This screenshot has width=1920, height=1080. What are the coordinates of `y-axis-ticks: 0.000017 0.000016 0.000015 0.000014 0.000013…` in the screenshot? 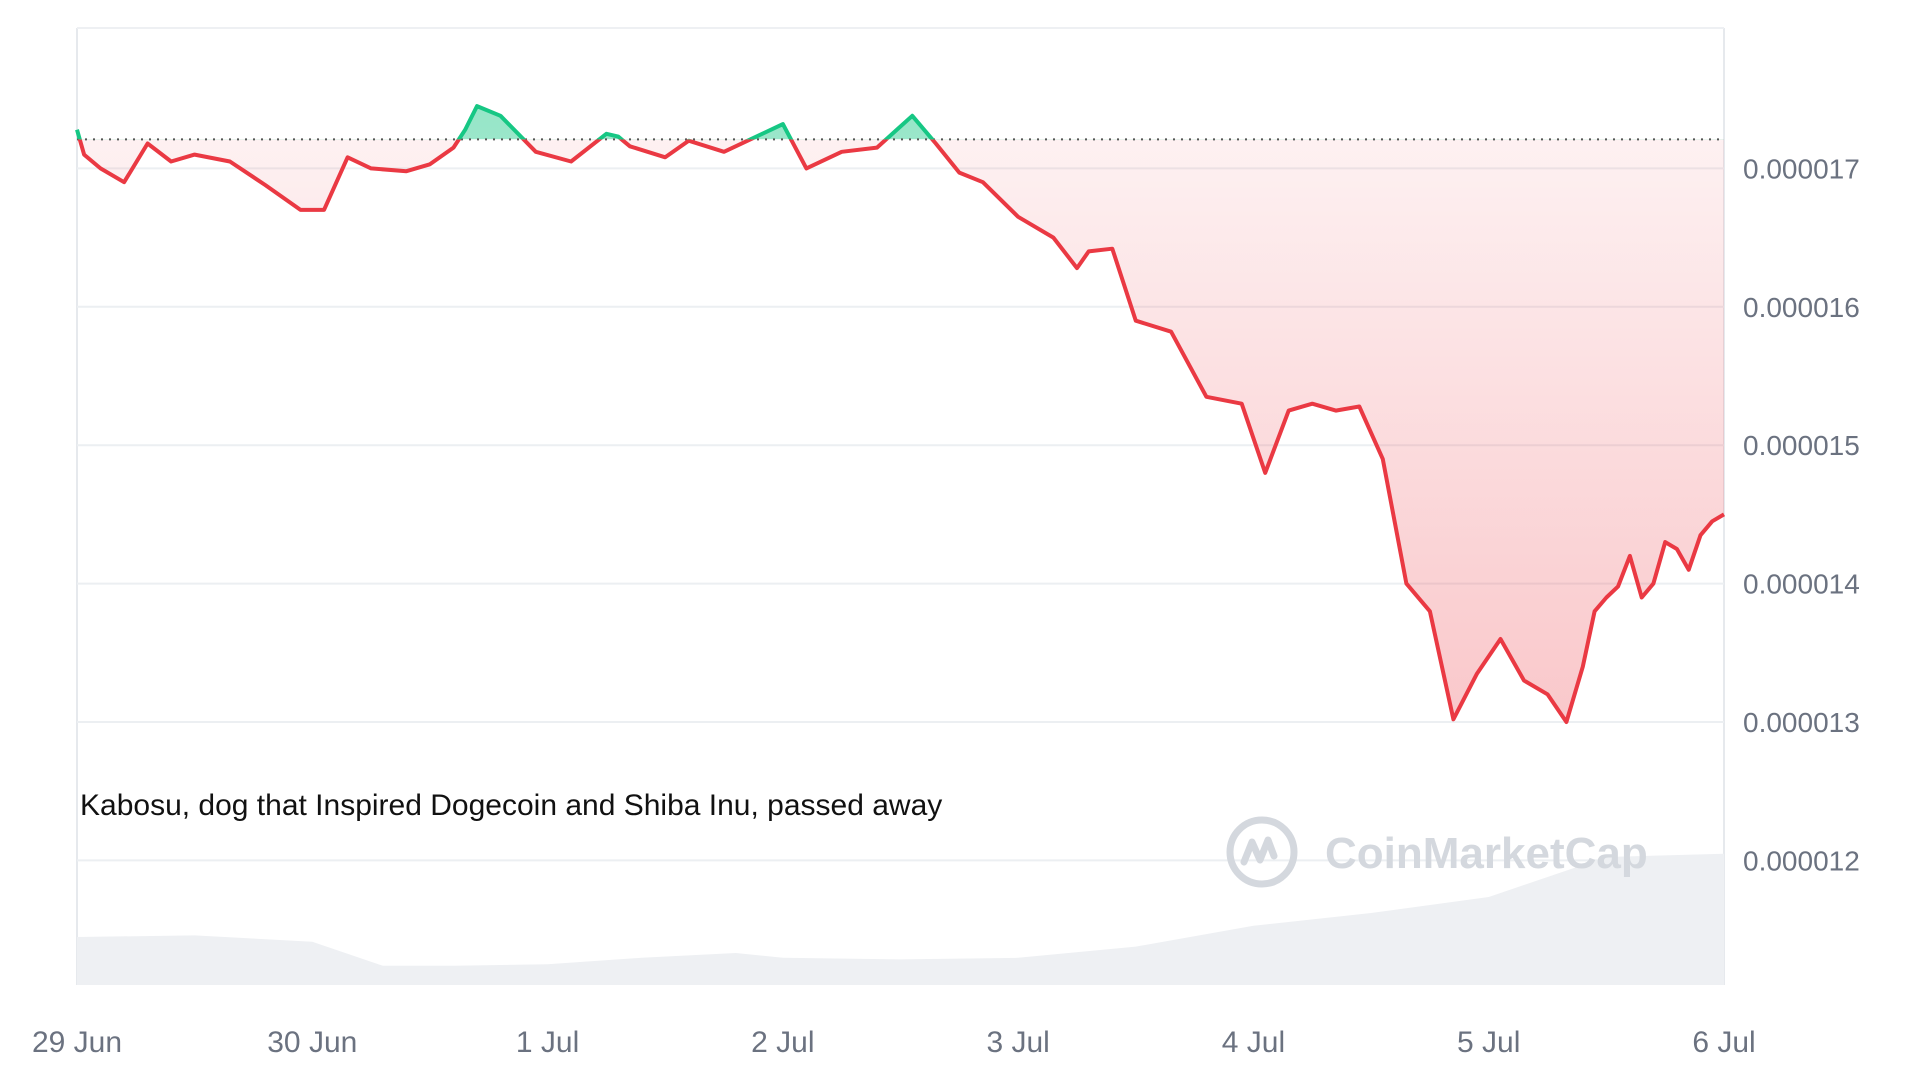 It's located at (1801, 514).